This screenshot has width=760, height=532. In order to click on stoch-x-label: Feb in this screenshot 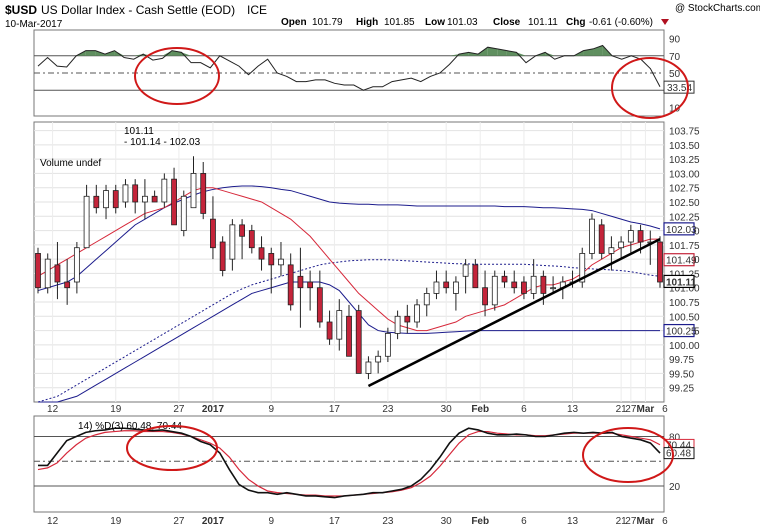, I will do `click(480, 521)`.